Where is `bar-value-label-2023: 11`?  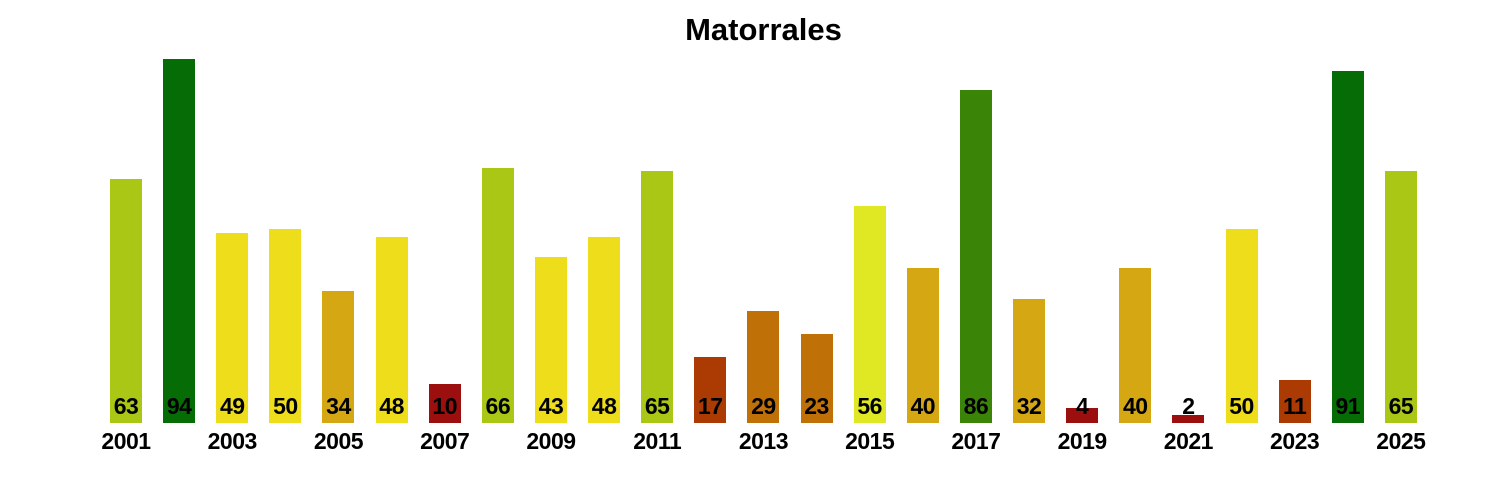
bar-value-label-2023: 11 is located at coordinates (1294, 406).